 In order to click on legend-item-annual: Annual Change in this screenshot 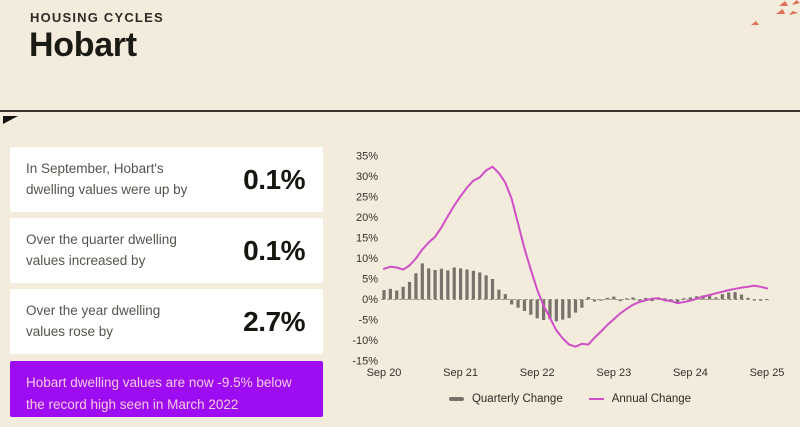, I will do `click(640, 399)`.